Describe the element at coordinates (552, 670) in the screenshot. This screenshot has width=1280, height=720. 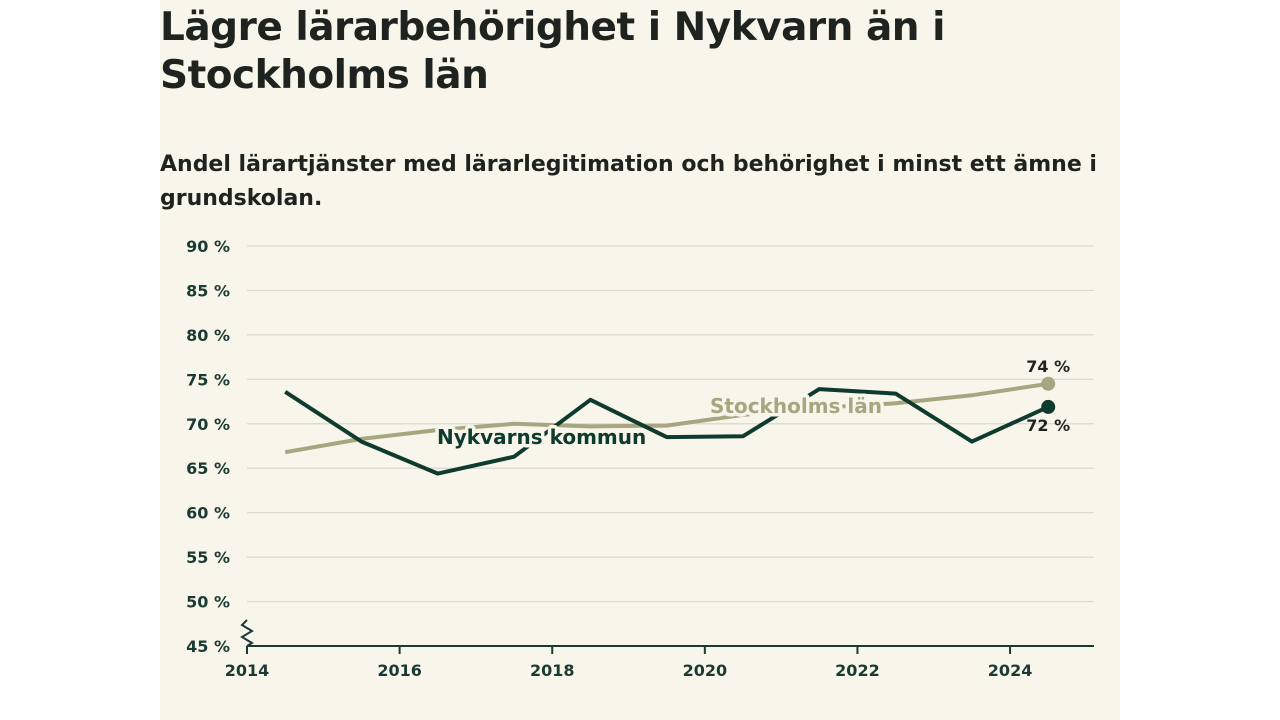
I see `x-tick-label: 2018` at that location.